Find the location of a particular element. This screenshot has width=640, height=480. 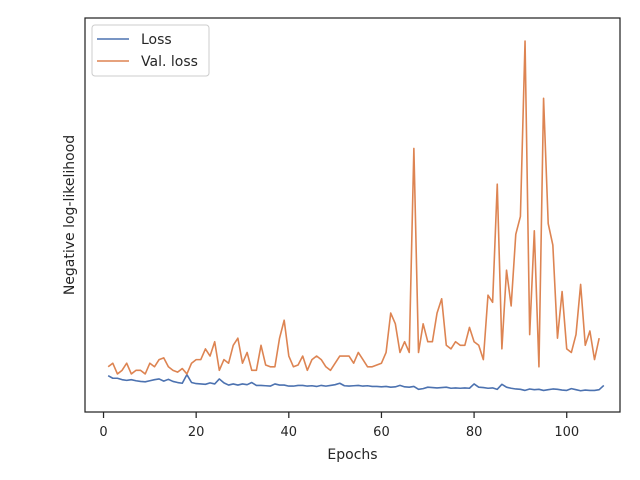

y-axis-label: Negative log-likelihood is located at coordinates (70, 215).